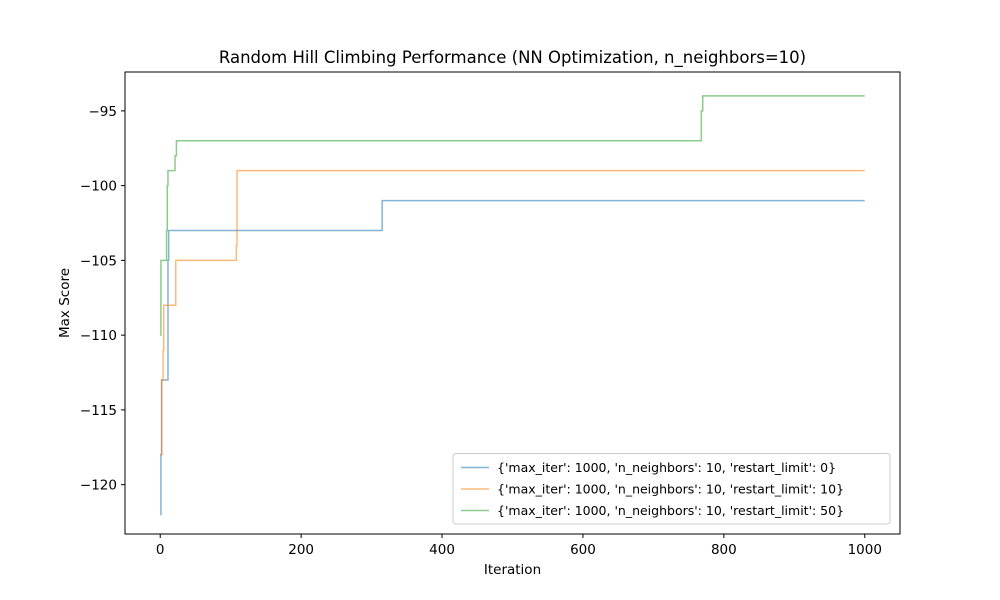 Image resolution: width=1000 pixels, height=600 pixels. What do you see at coordinates (98, 187) in the screenshot?
I see `y-tick-label: −100` at bounding box center [98, 187].